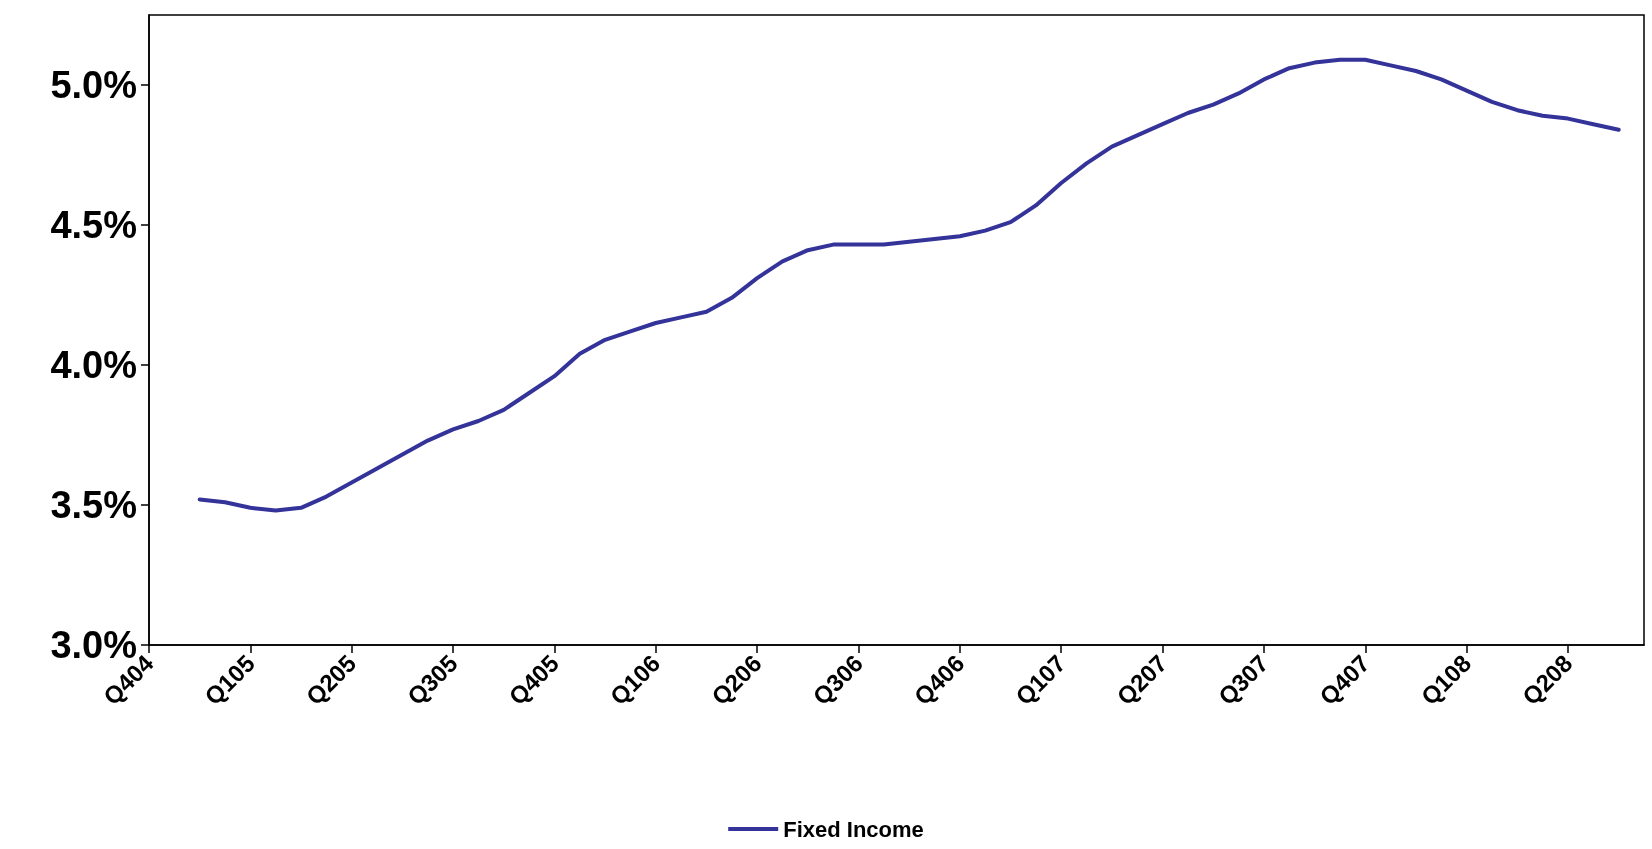  I want to click on y-tick-label: 4.0%, so click(93, 365).